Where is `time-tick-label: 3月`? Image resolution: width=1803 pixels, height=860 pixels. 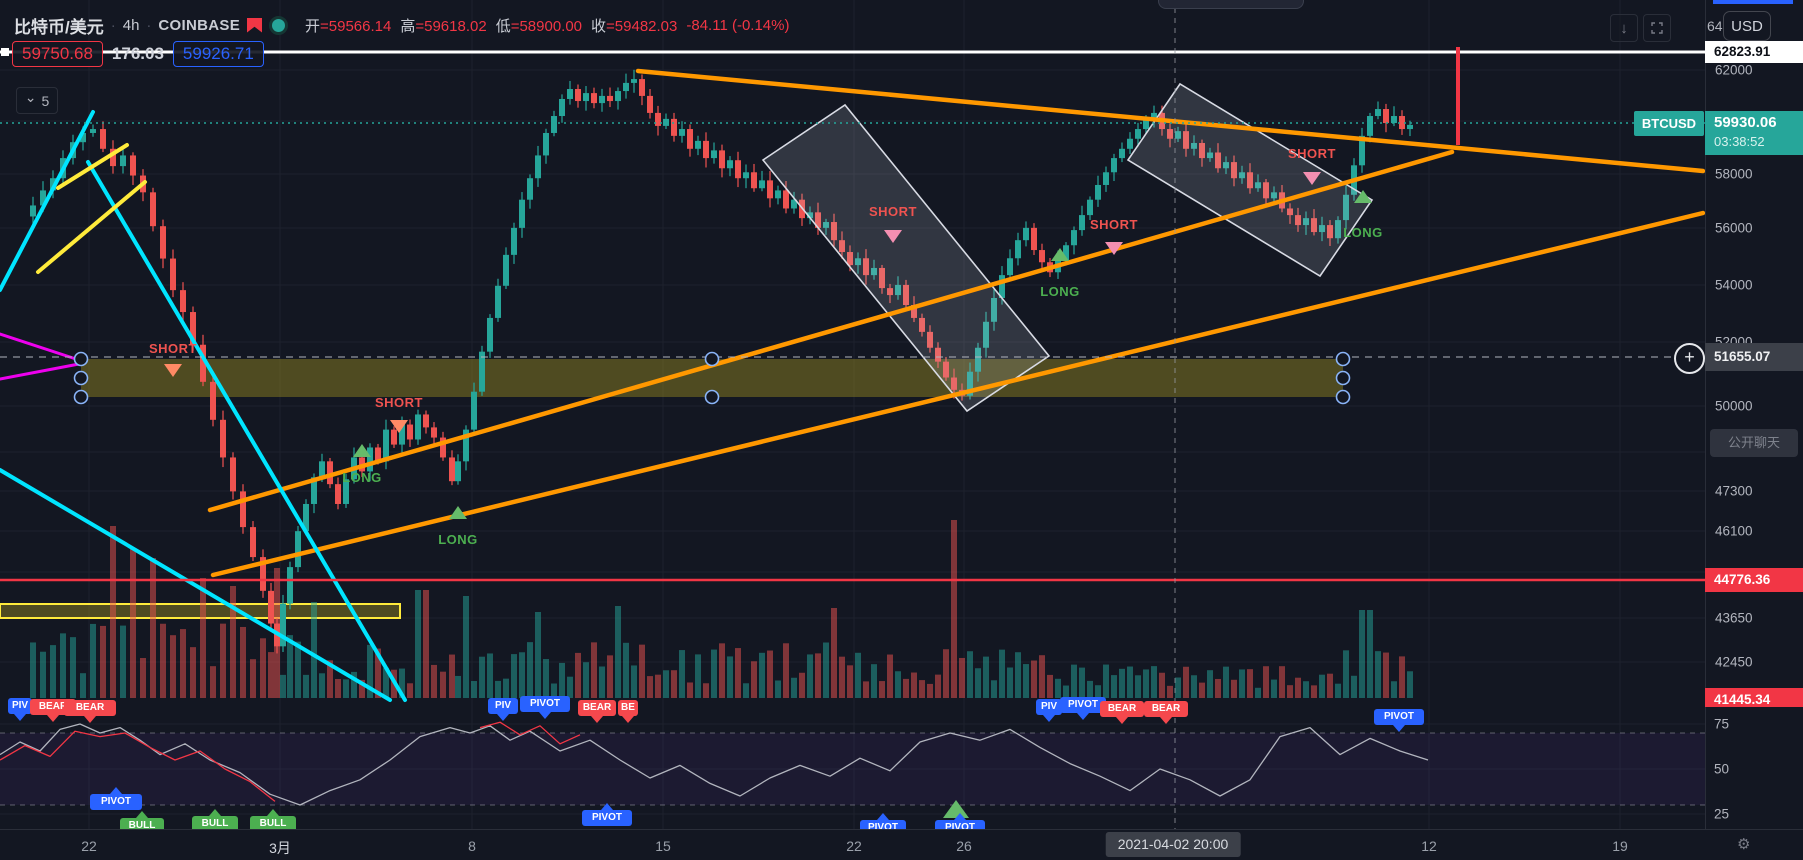 time-tick-label: 3月 is located at coordinates (280, 848).